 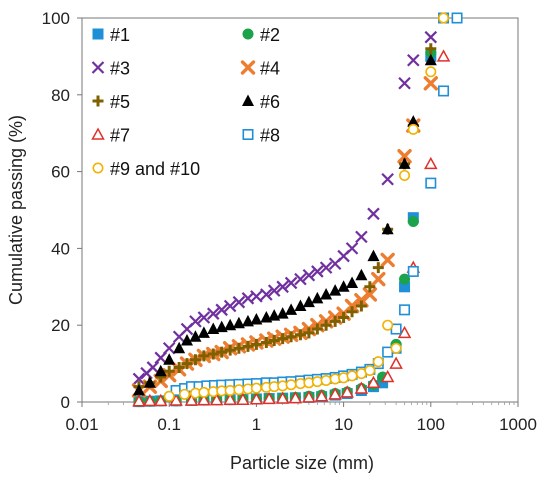 What do you see at coordinates (120, 102) in the screenshot?
I see `legend-label: #5` at bounding box center [120, 102].